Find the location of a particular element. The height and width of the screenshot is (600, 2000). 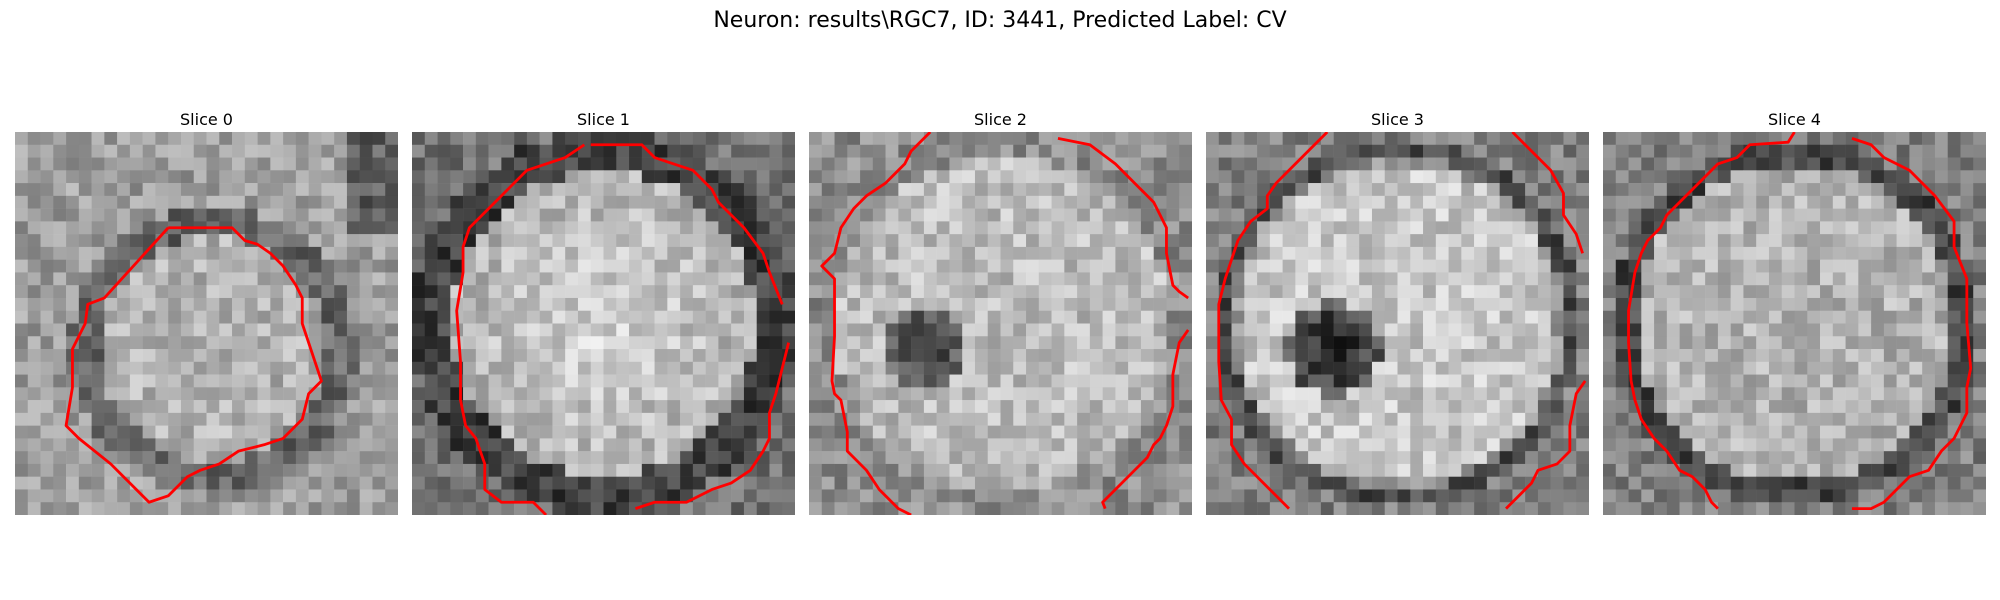

panel-title: Slice 3 is located at coordinates (1397, 119).